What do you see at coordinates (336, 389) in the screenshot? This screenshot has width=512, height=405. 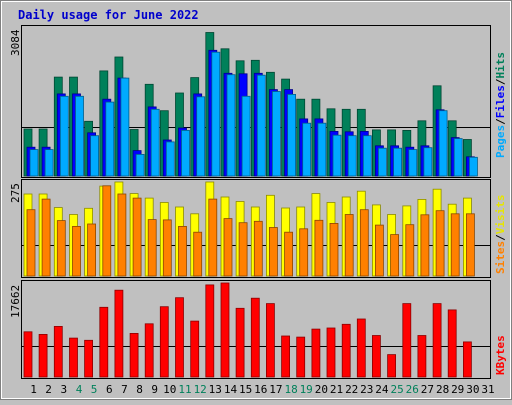 I see `x-tick-label-day-21: 21` at bounding box center [336, 389].